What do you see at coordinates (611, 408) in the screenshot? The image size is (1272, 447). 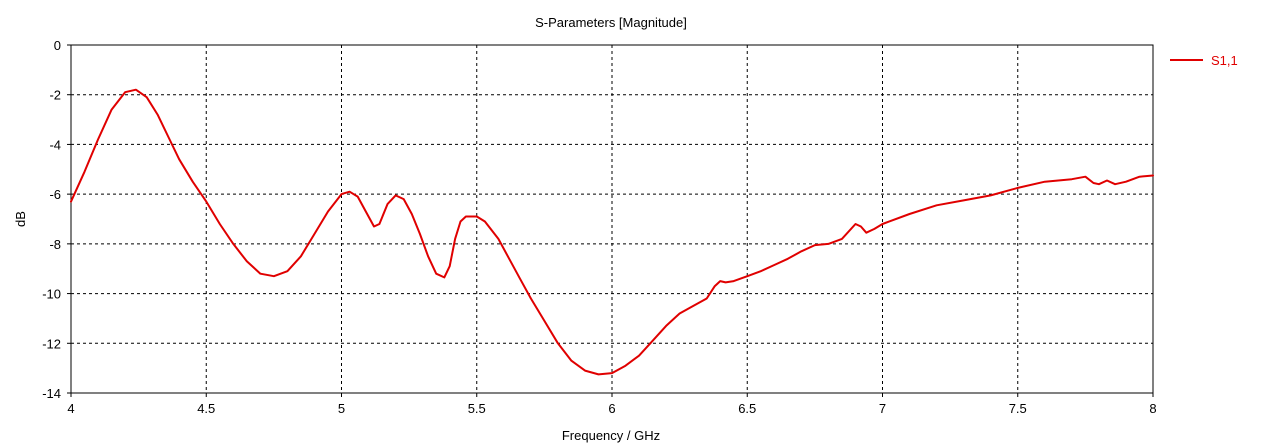 I see `x-tick-label: 6` at bounding box center [611, 408].